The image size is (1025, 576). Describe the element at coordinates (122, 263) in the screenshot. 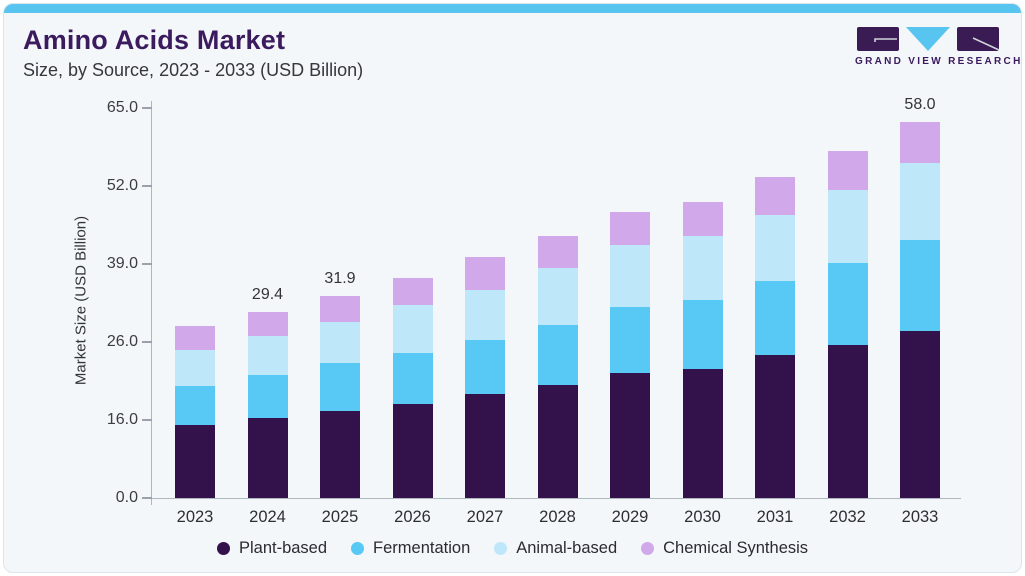

I see `y-tick-label: 39.0` at that location.